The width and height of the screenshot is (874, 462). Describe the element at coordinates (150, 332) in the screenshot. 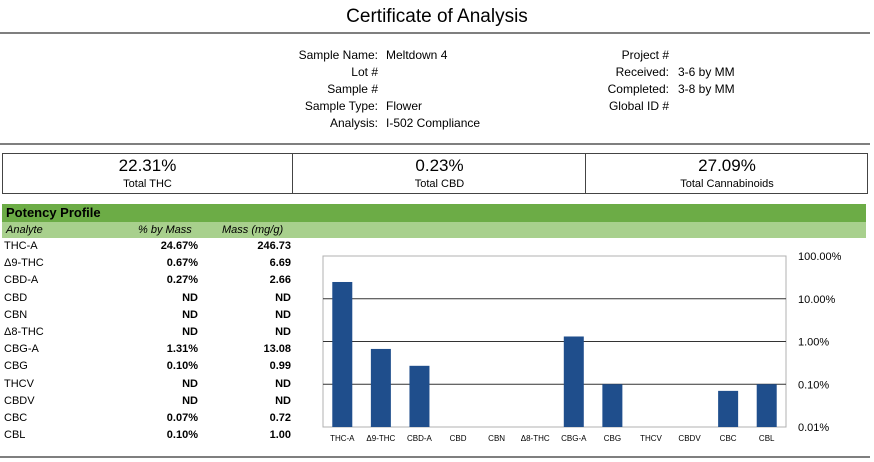

I see `table-row: Δ8-THC ND ND` at that location.